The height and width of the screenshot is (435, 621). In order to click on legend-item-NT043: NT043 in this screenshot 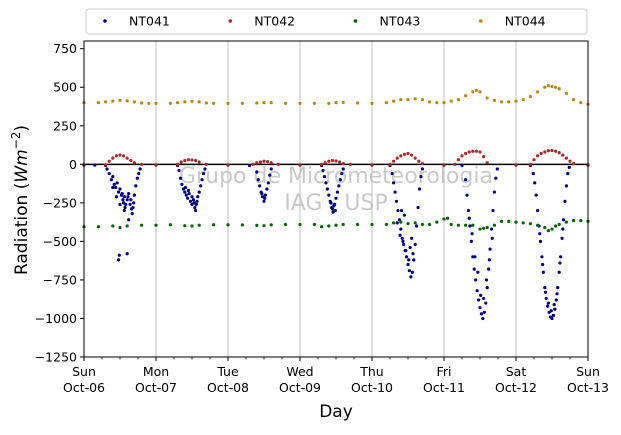, I will do `click(386, 21)`.